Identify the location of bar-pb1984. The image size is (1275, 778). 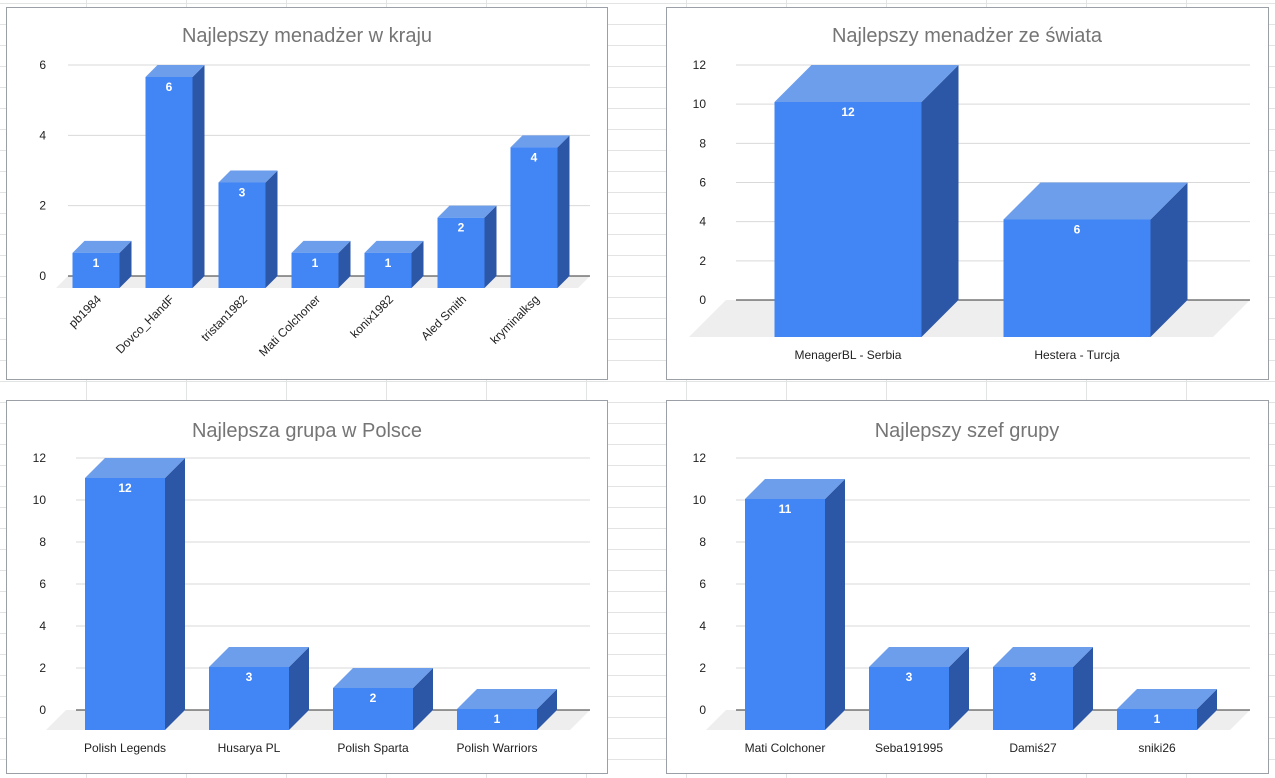
(96, 270).